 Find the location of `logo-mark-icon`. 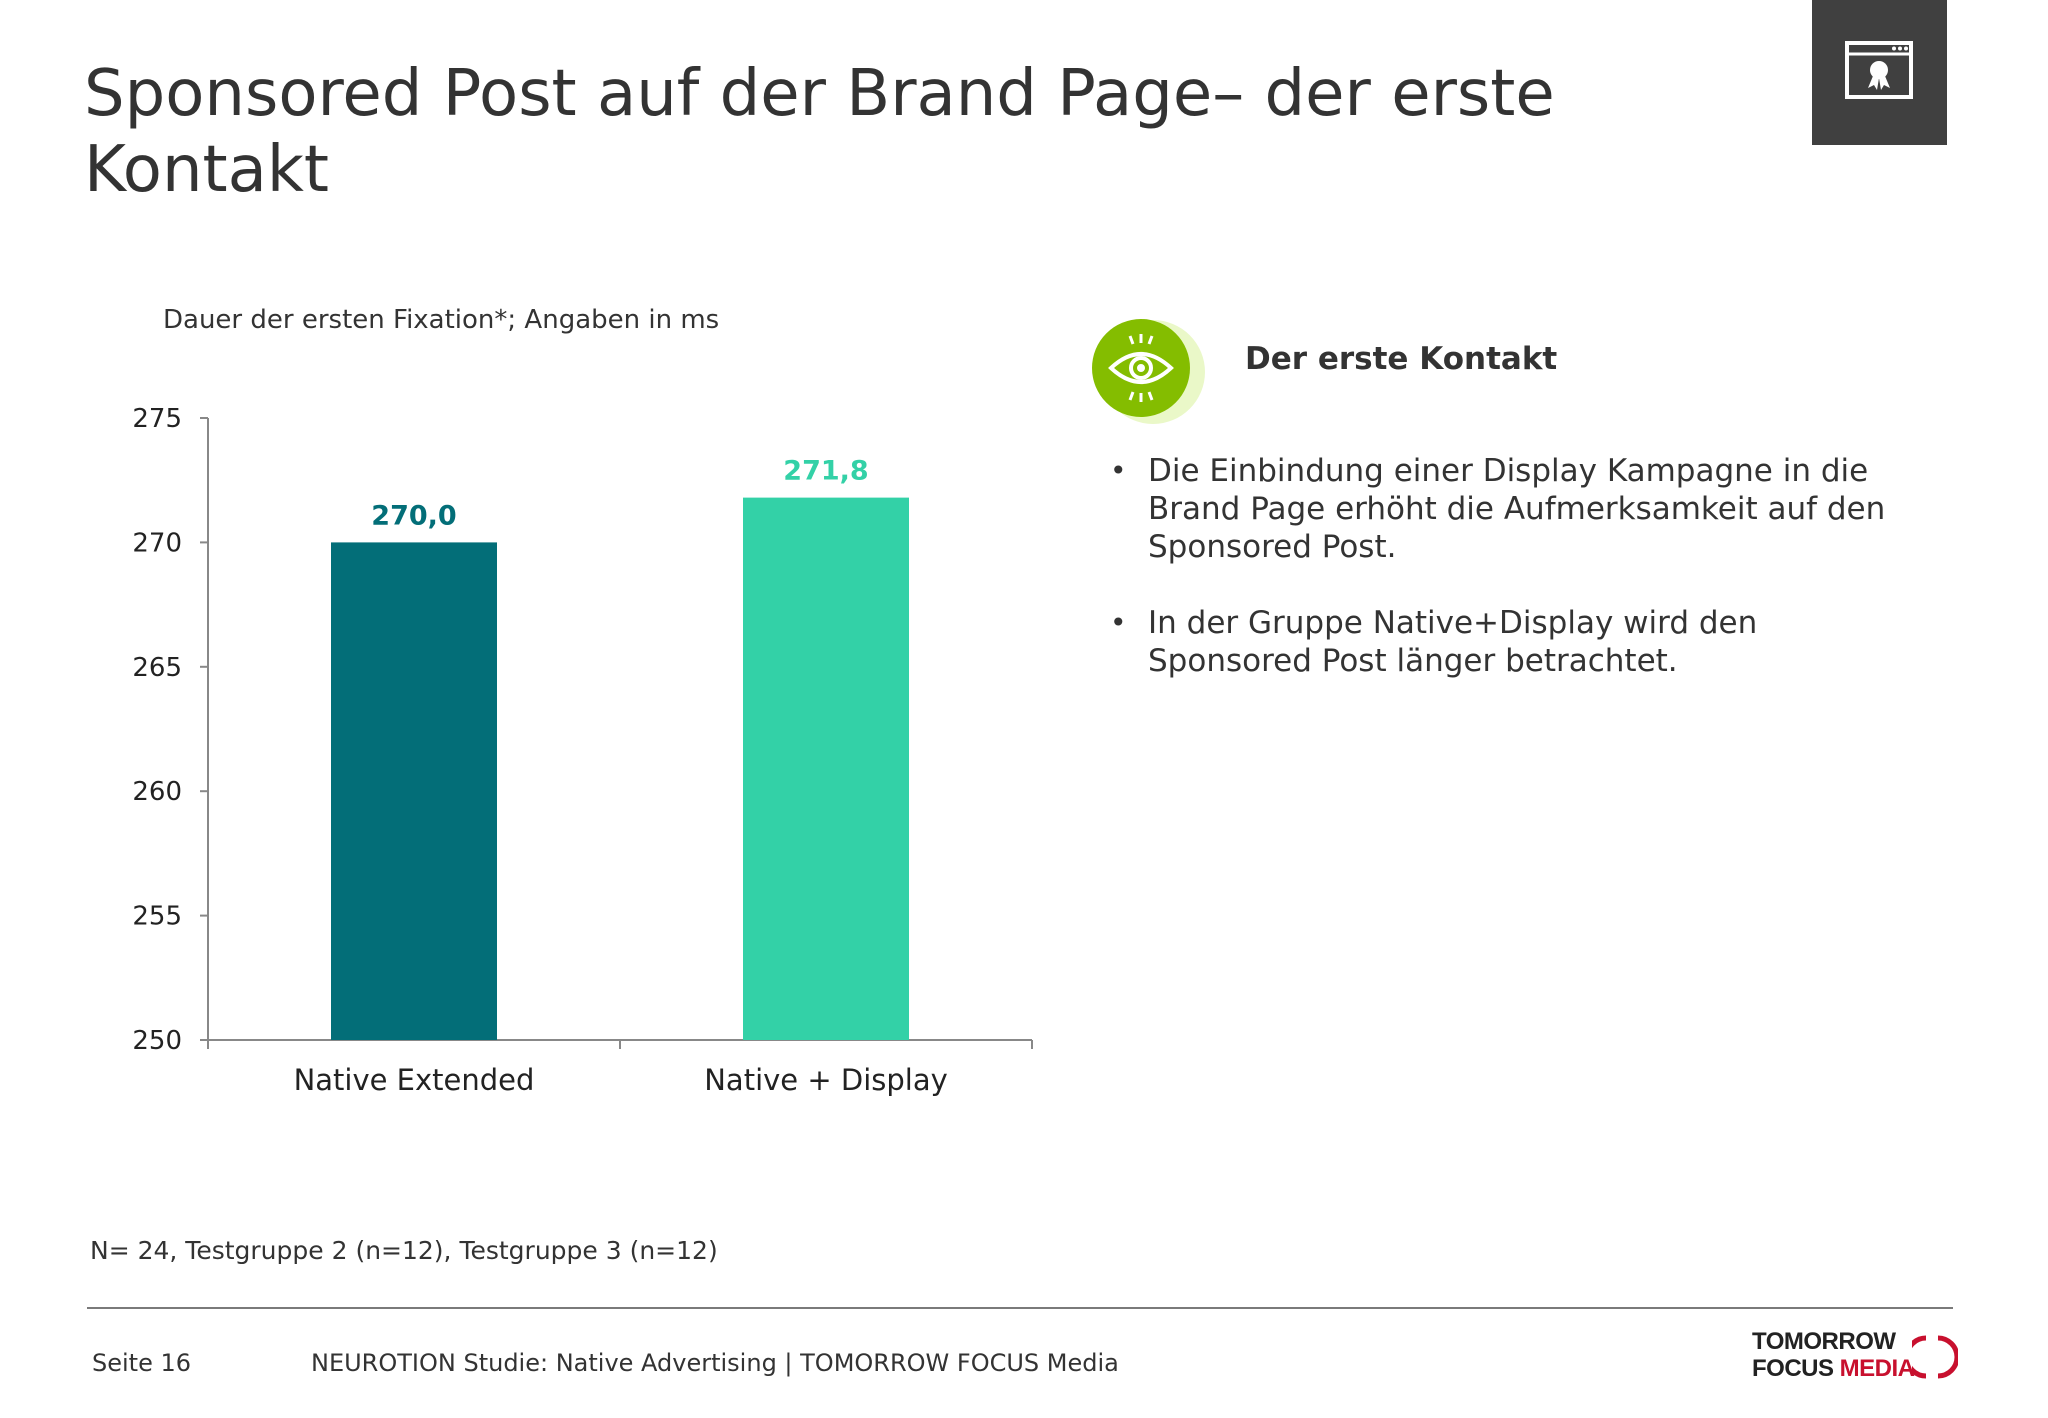

logo-mark-icon is located at coordinates (1935, 1357).